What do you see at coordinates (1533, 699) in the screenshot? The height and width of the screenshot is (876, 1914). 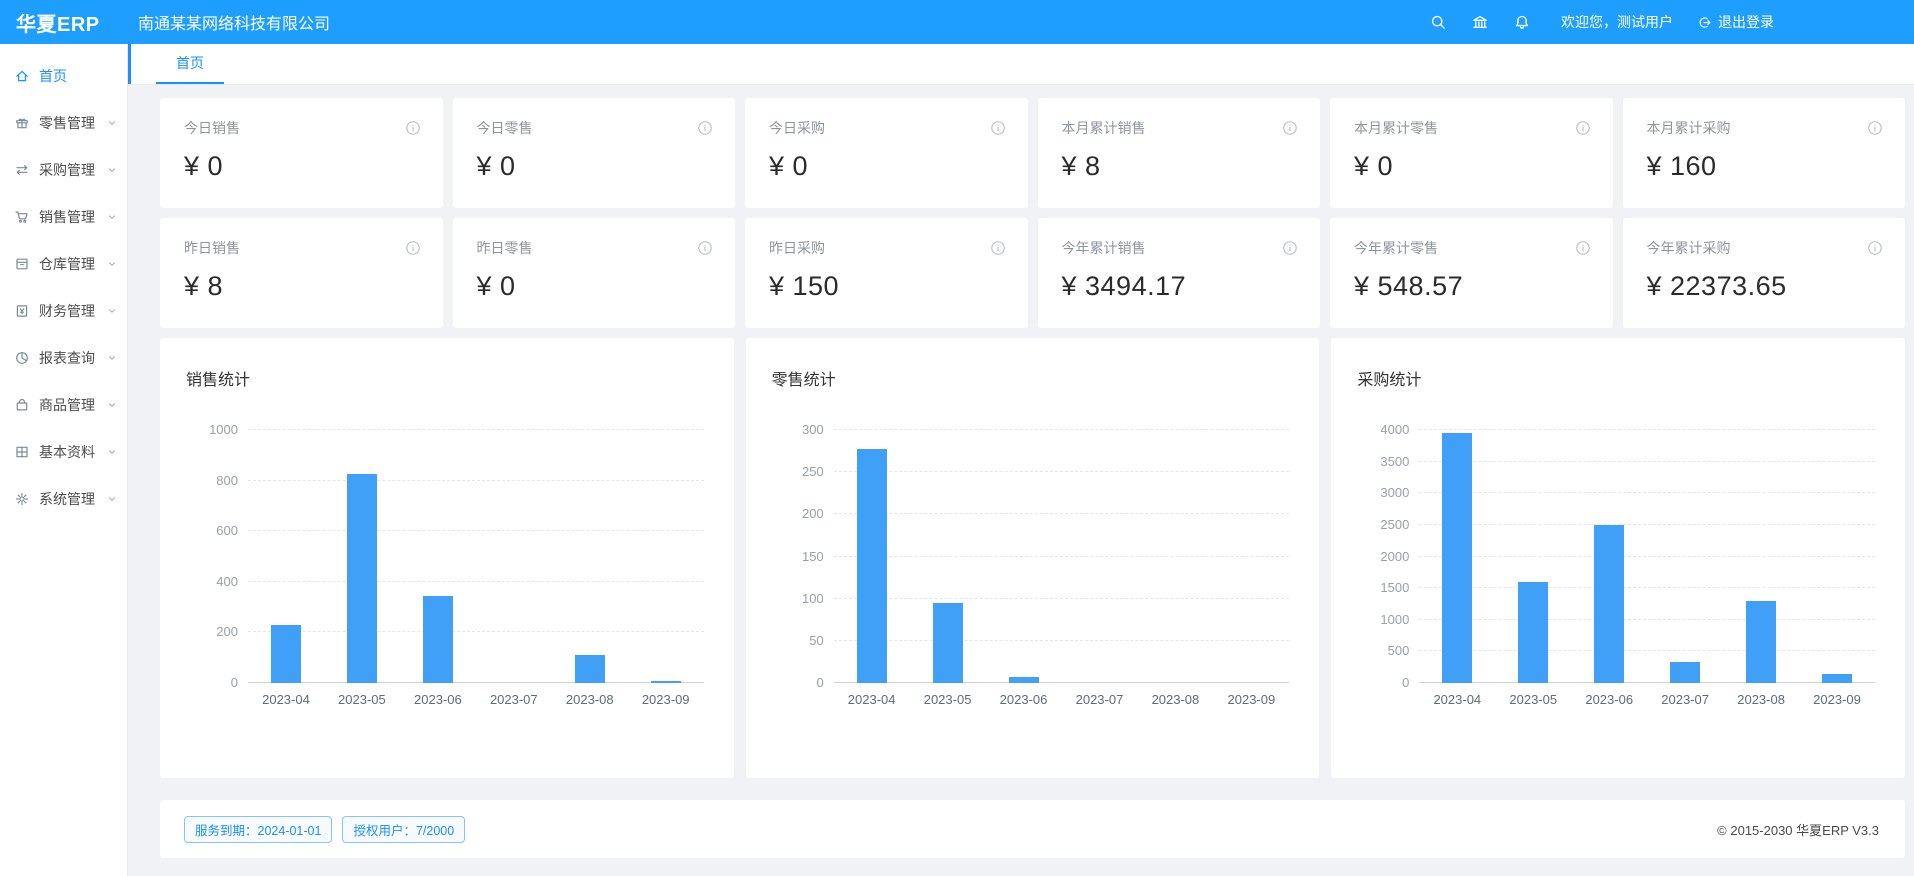 I see `x-tick-label: 2023-05` at bounding box center [1533, 699].